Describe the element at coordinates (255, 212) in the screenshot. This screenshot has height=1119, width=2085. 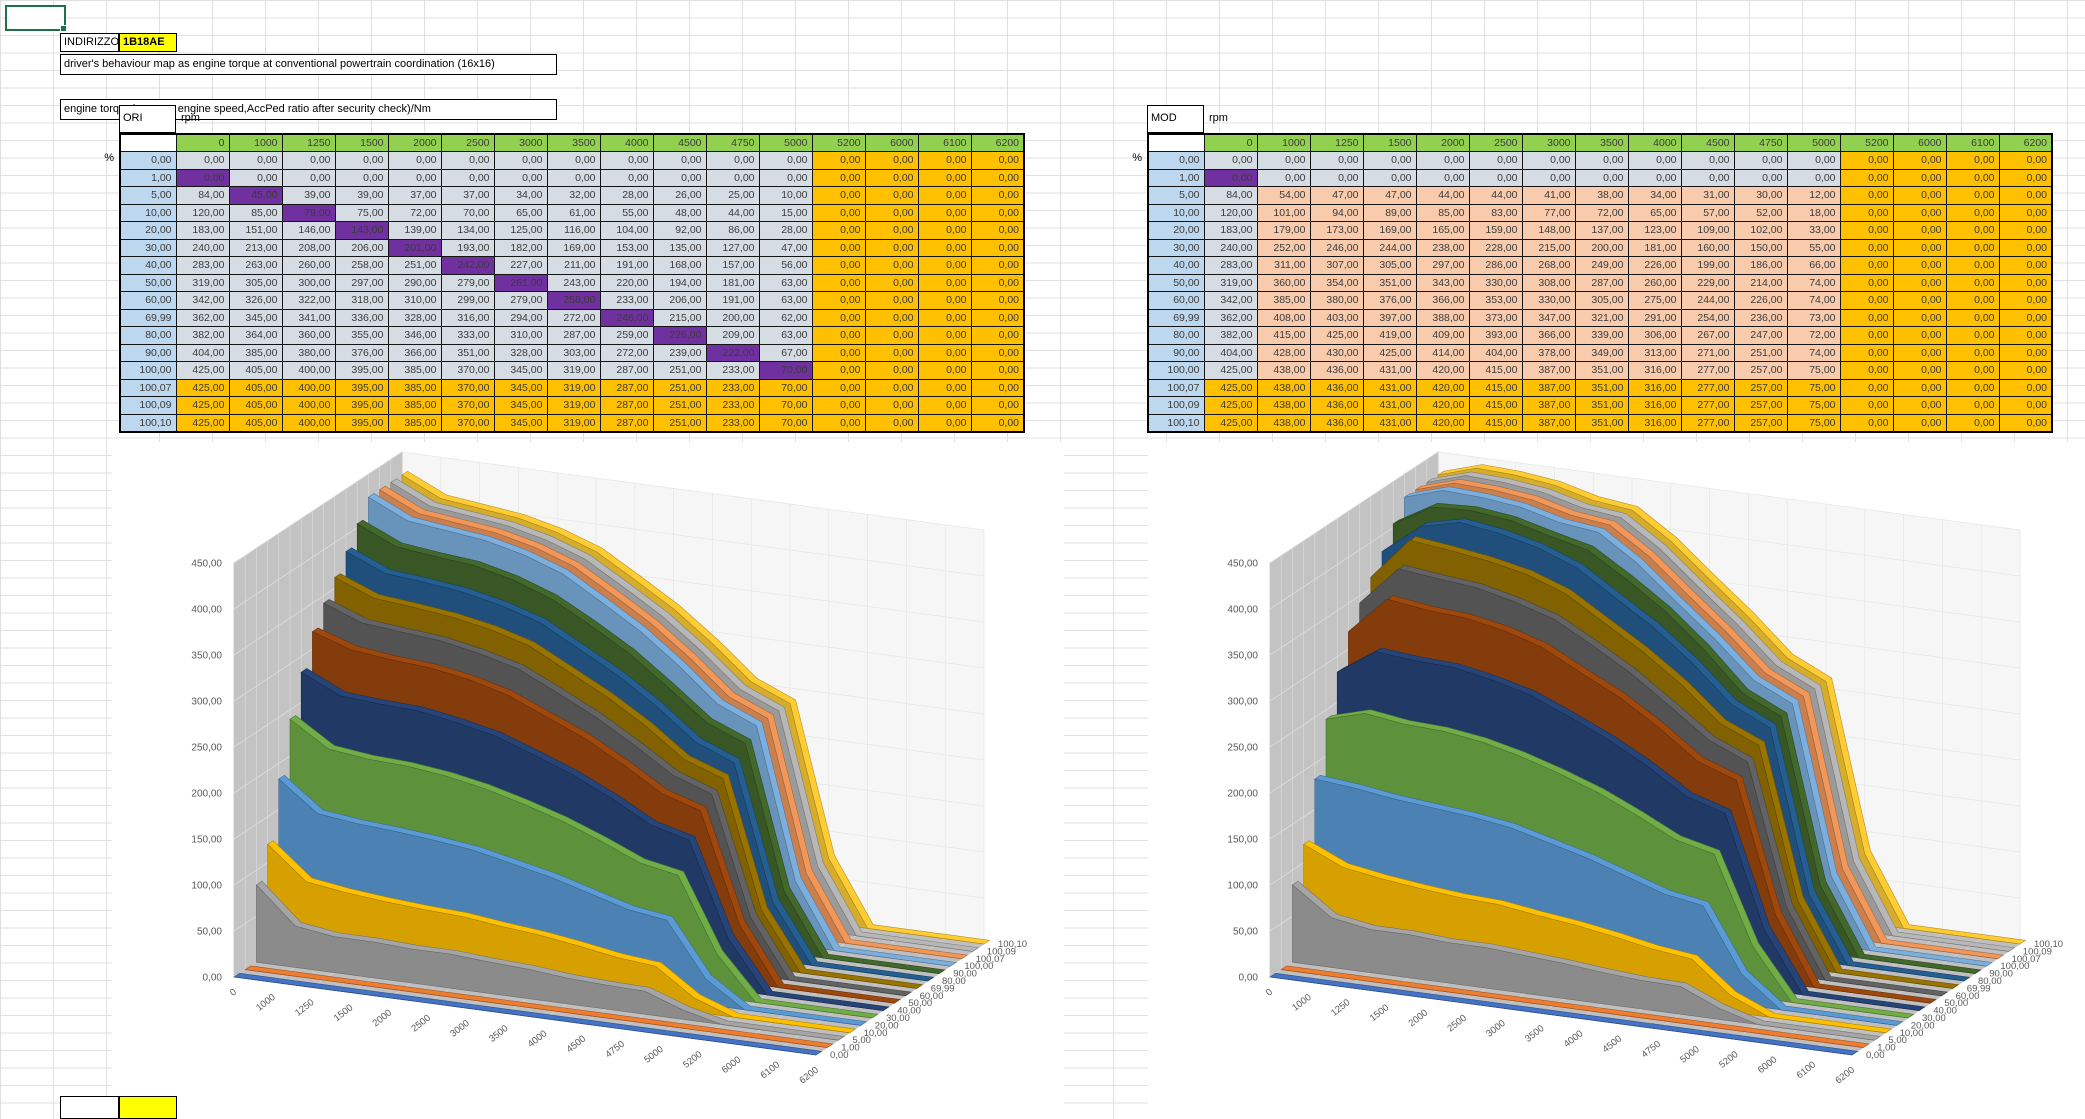
I see `torque-value-cell: 85,00` at that location.